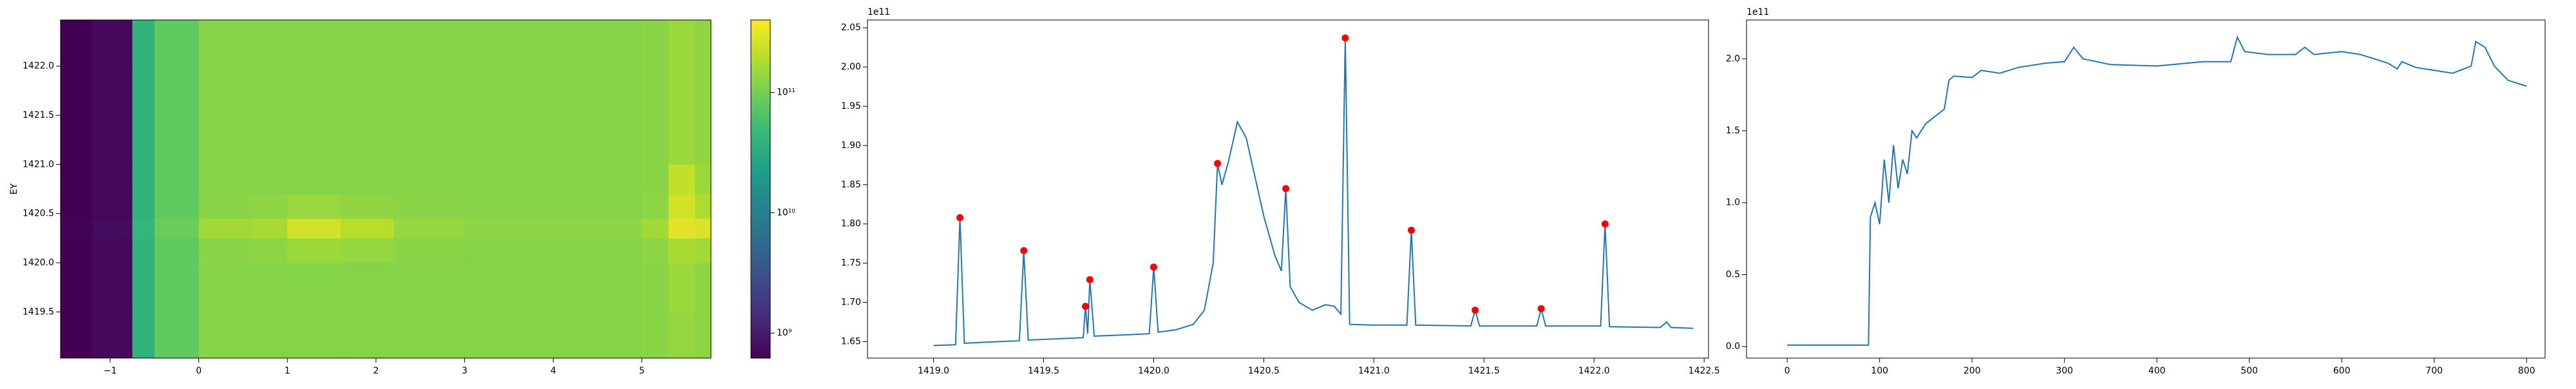 The image size is (2576, 389). What do you see at coordinates (38, 214) in the screenshot?
I see `y-tick-label: 1420.5` at bounding box center [38, 214].